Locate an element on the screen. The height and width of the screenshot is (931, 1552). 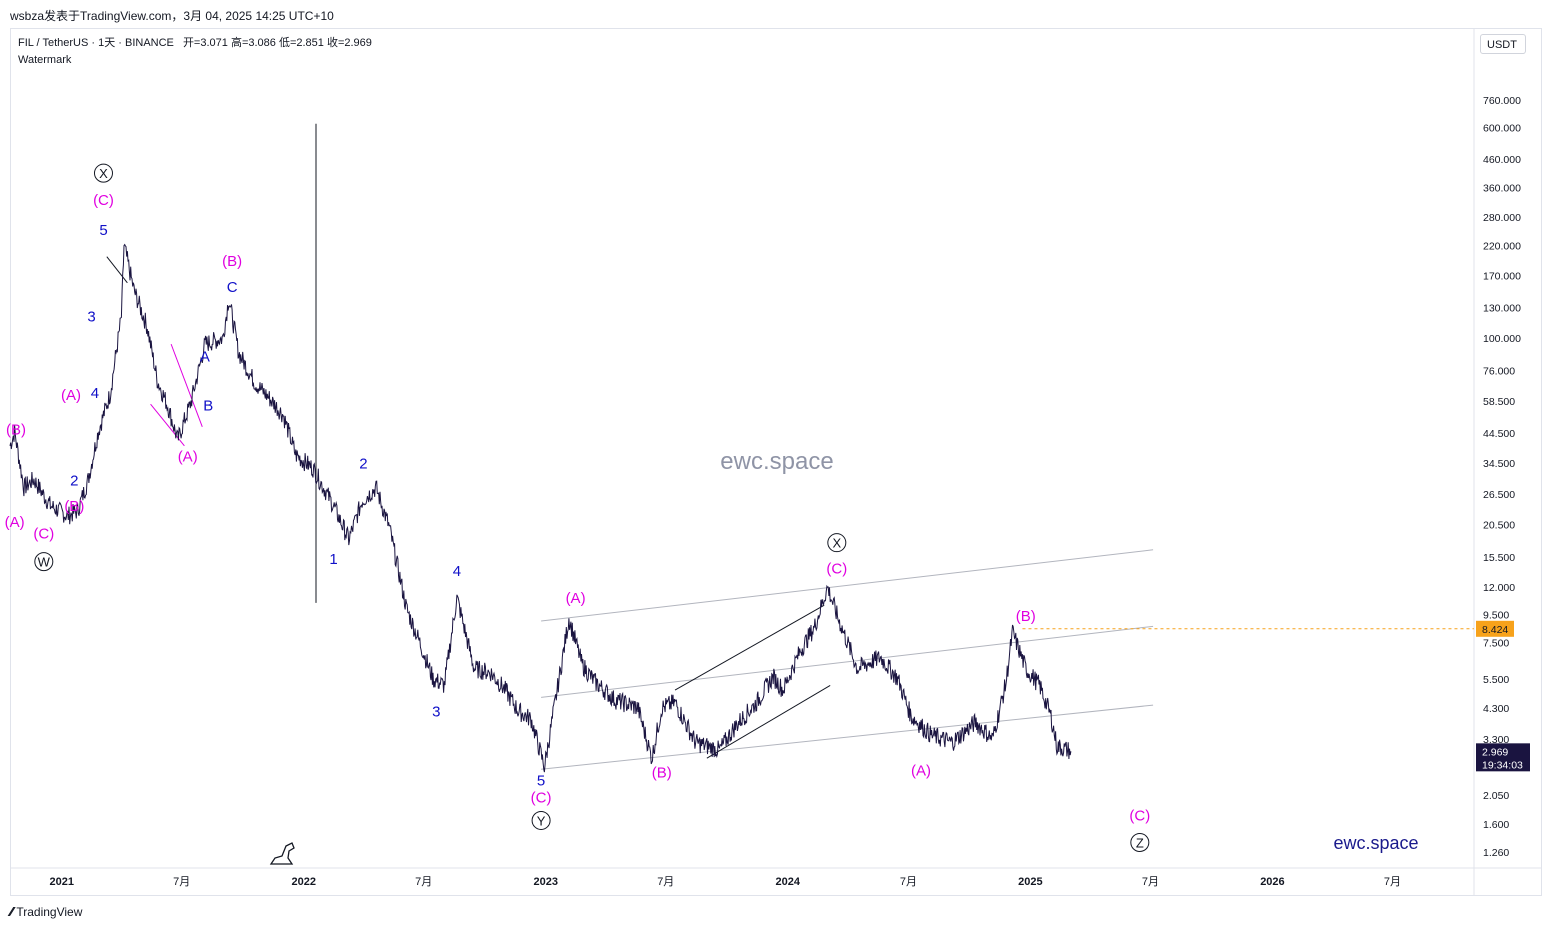
wave-label-18: 1 is located at coordinates (333, 559).